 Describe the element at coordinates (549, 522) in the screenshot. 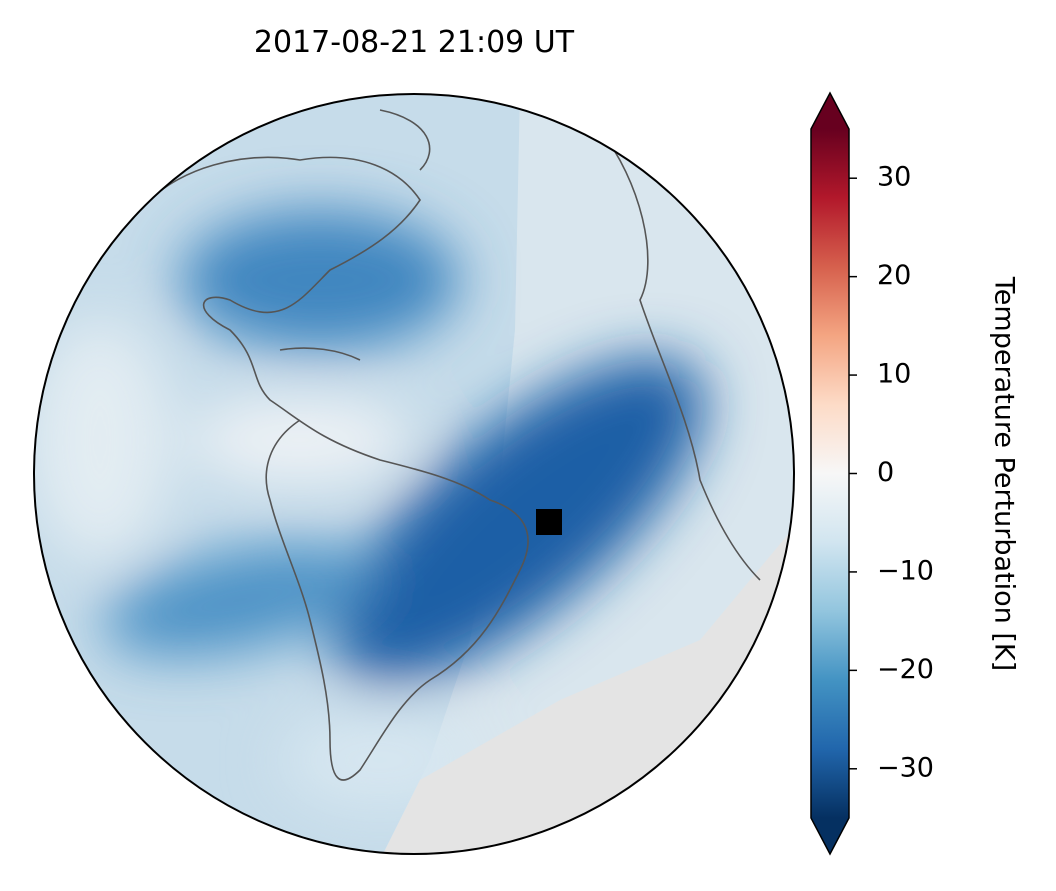

I see `location-marker` at that location.